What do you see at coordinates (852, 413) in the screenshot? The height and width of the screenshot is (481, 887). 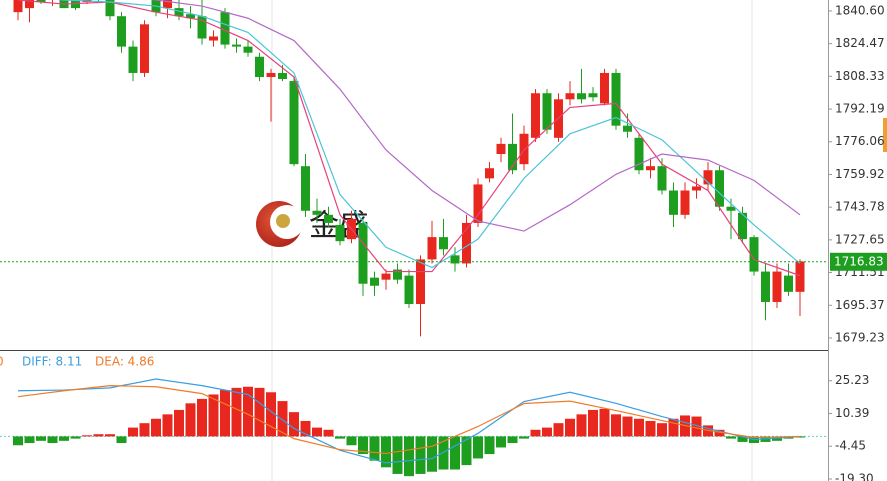 I see `y-tick-label: 10.39` at bounding box center [852, 413].